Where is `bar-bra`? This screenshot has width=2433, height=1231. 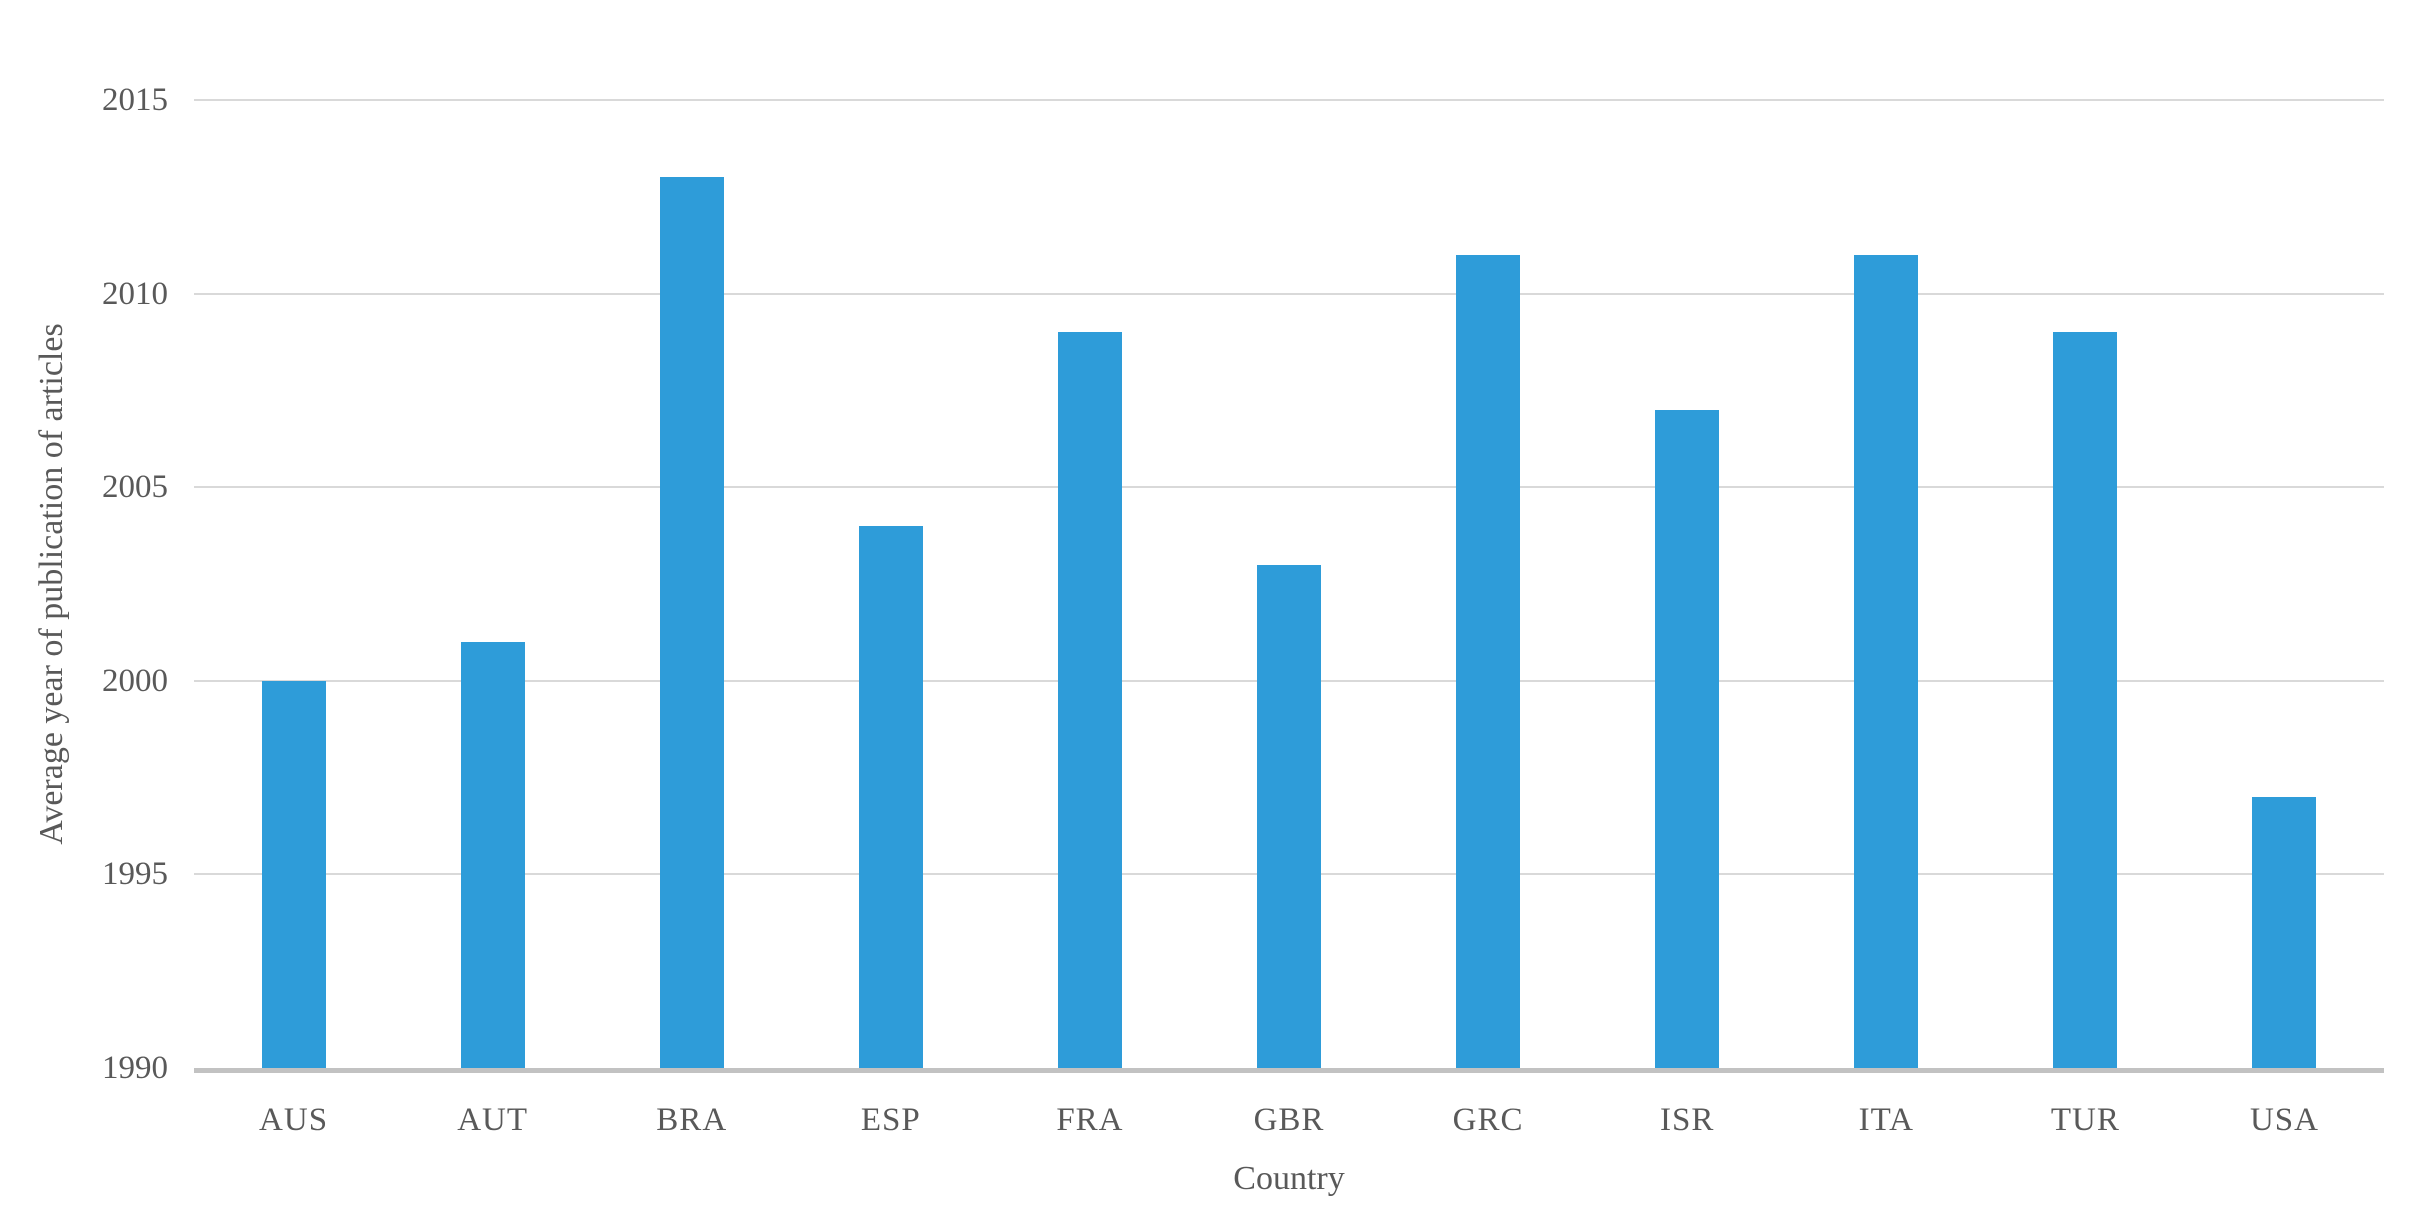 bar-bra is located at coordinates (691, 622).